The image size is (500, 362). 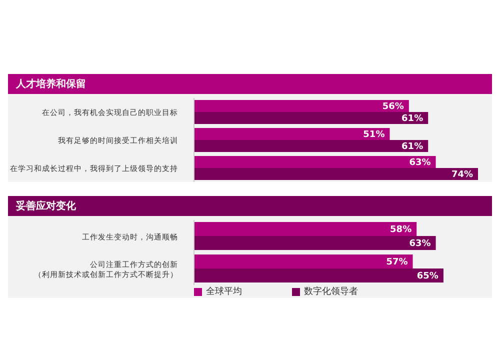 I want to click on data-label: 57%, so click(x=397, y=263).